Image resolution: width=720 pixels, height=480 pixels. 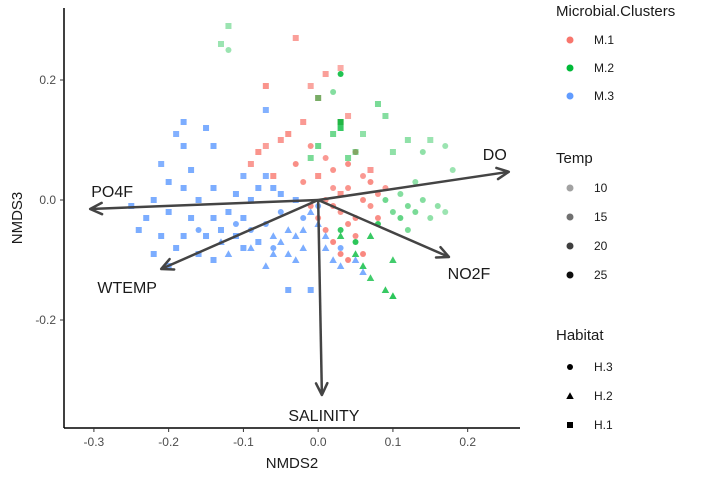 I want to click on x-tick-label: 0.1, so click(x=393, y=442).